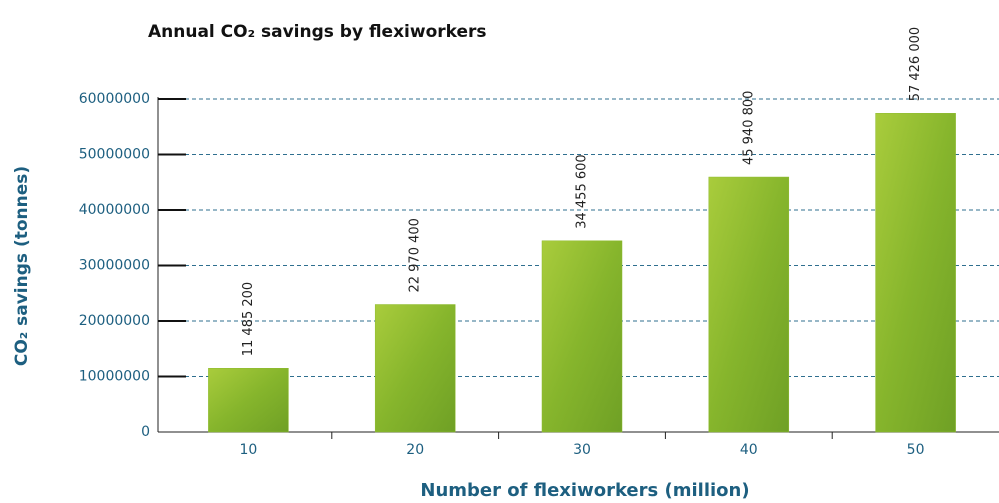 The width and height of the screenshot is (999, 503). Describe the element at coordinates (248, 319) in the screenshot. I see `value-label: 11 485 200` at that location.